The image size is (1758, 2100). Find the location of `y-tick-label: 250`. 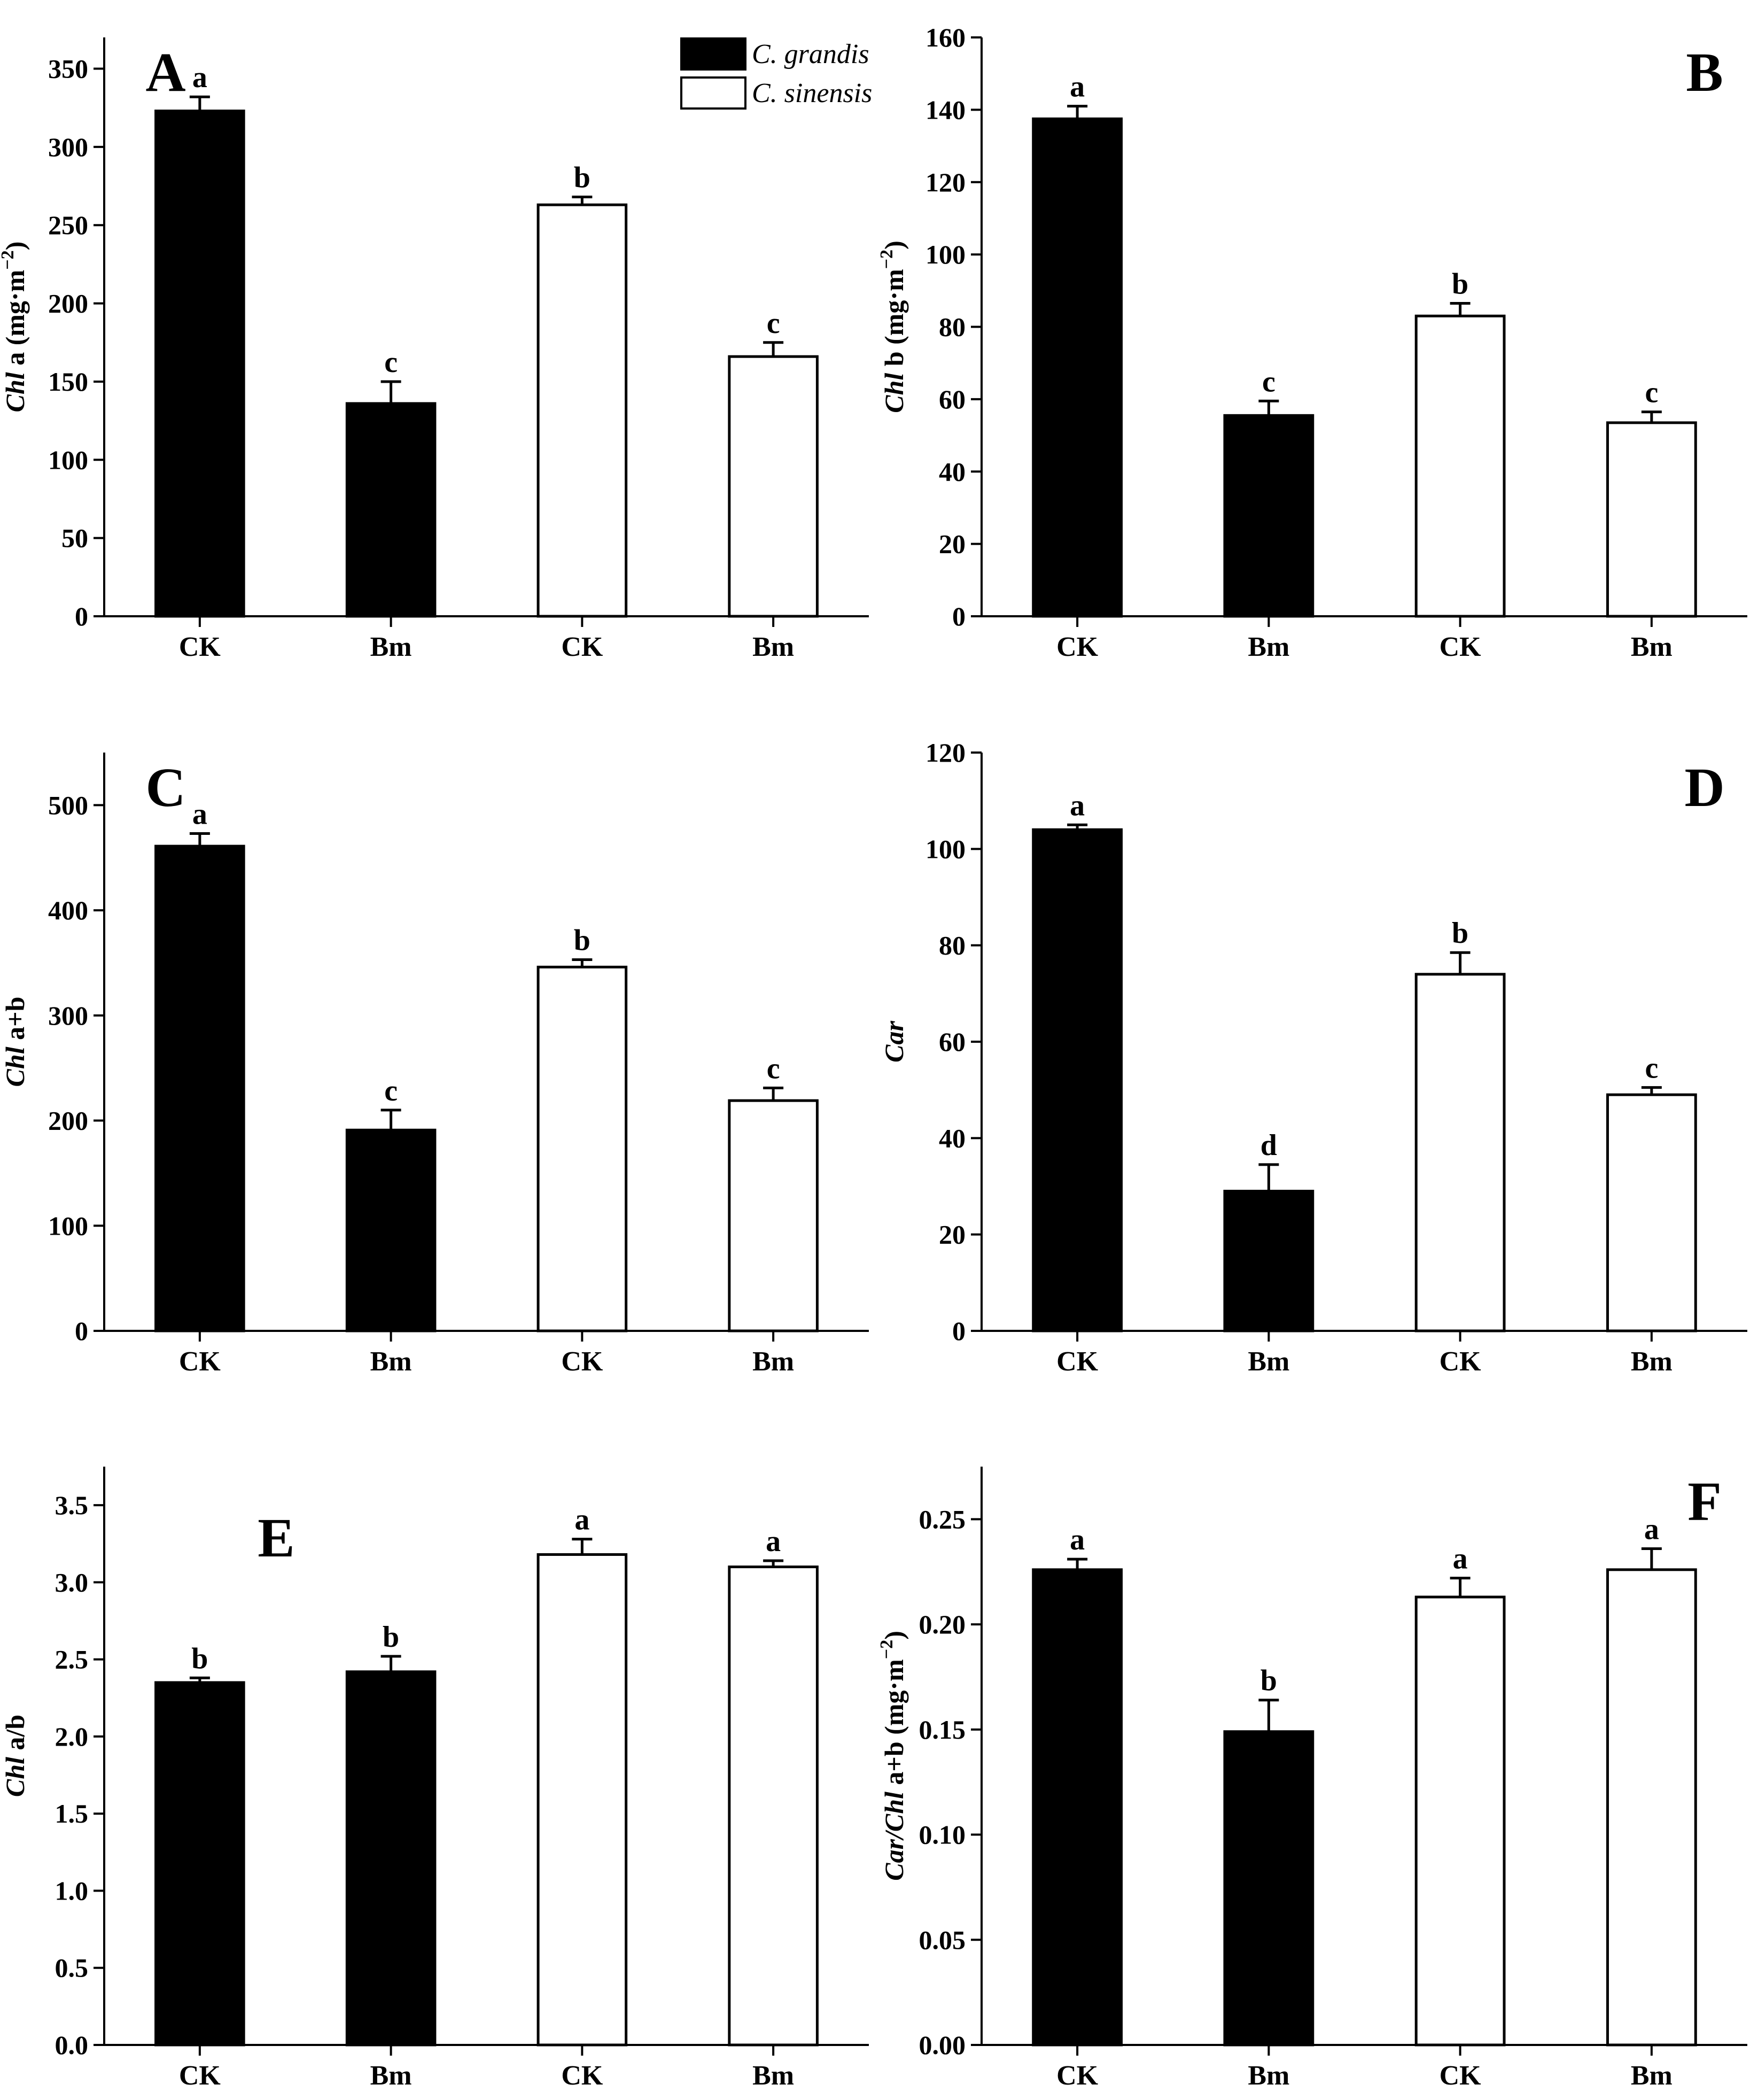

y-tick-label: 250 is located at coordinates (68, 225).